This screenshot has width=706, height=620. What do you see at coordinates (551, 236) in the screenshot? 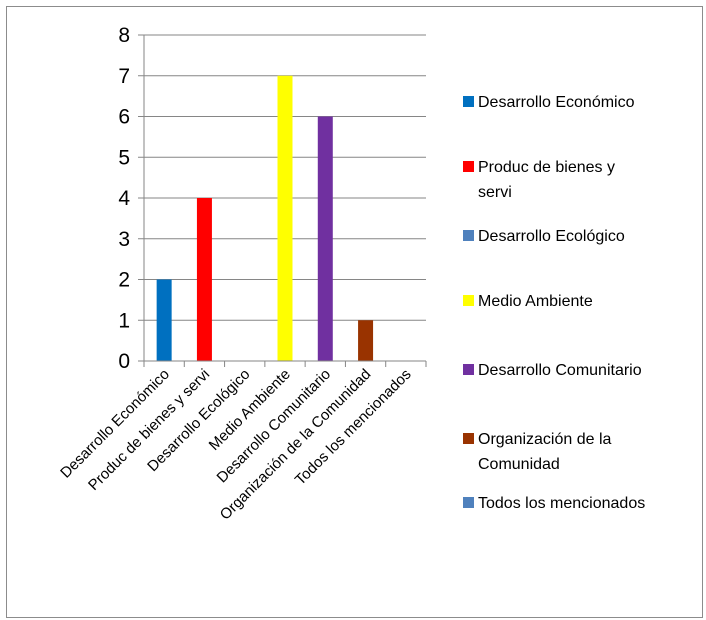
I see `legend-label: Desarrollo Ecológico` at bounding box center [551, 236].